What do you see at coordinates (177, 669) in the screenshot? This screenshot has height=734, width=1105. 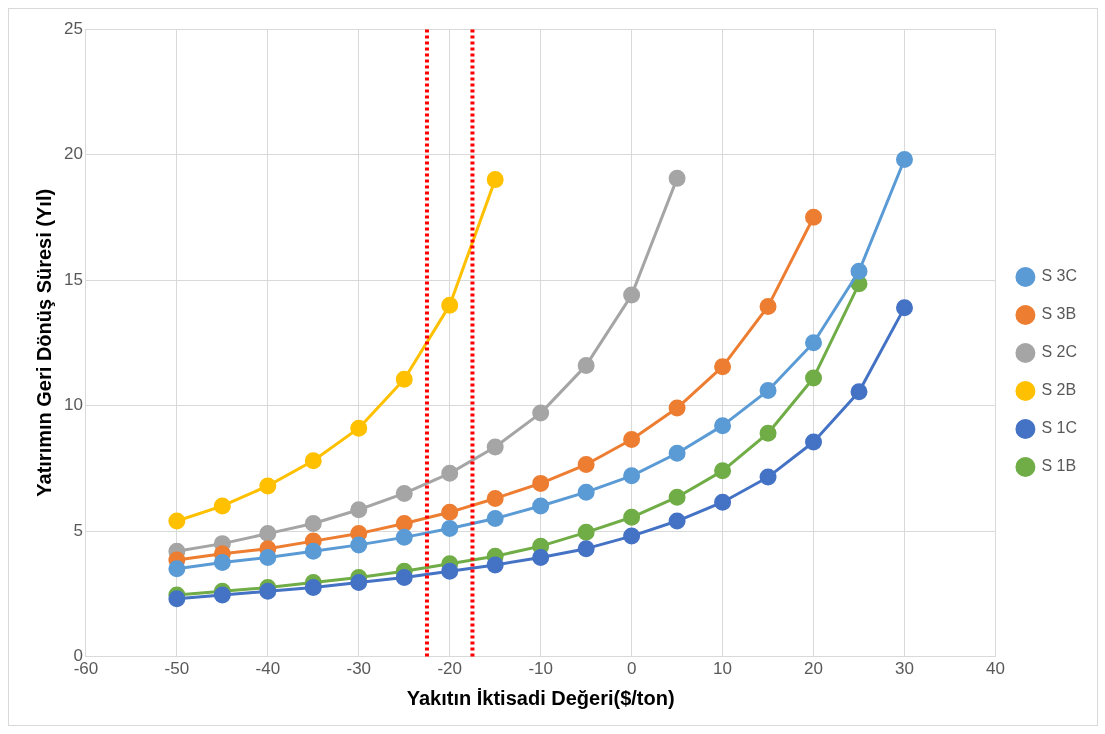 I see `x-tick-label: -50` at bounding box center [177, 669].